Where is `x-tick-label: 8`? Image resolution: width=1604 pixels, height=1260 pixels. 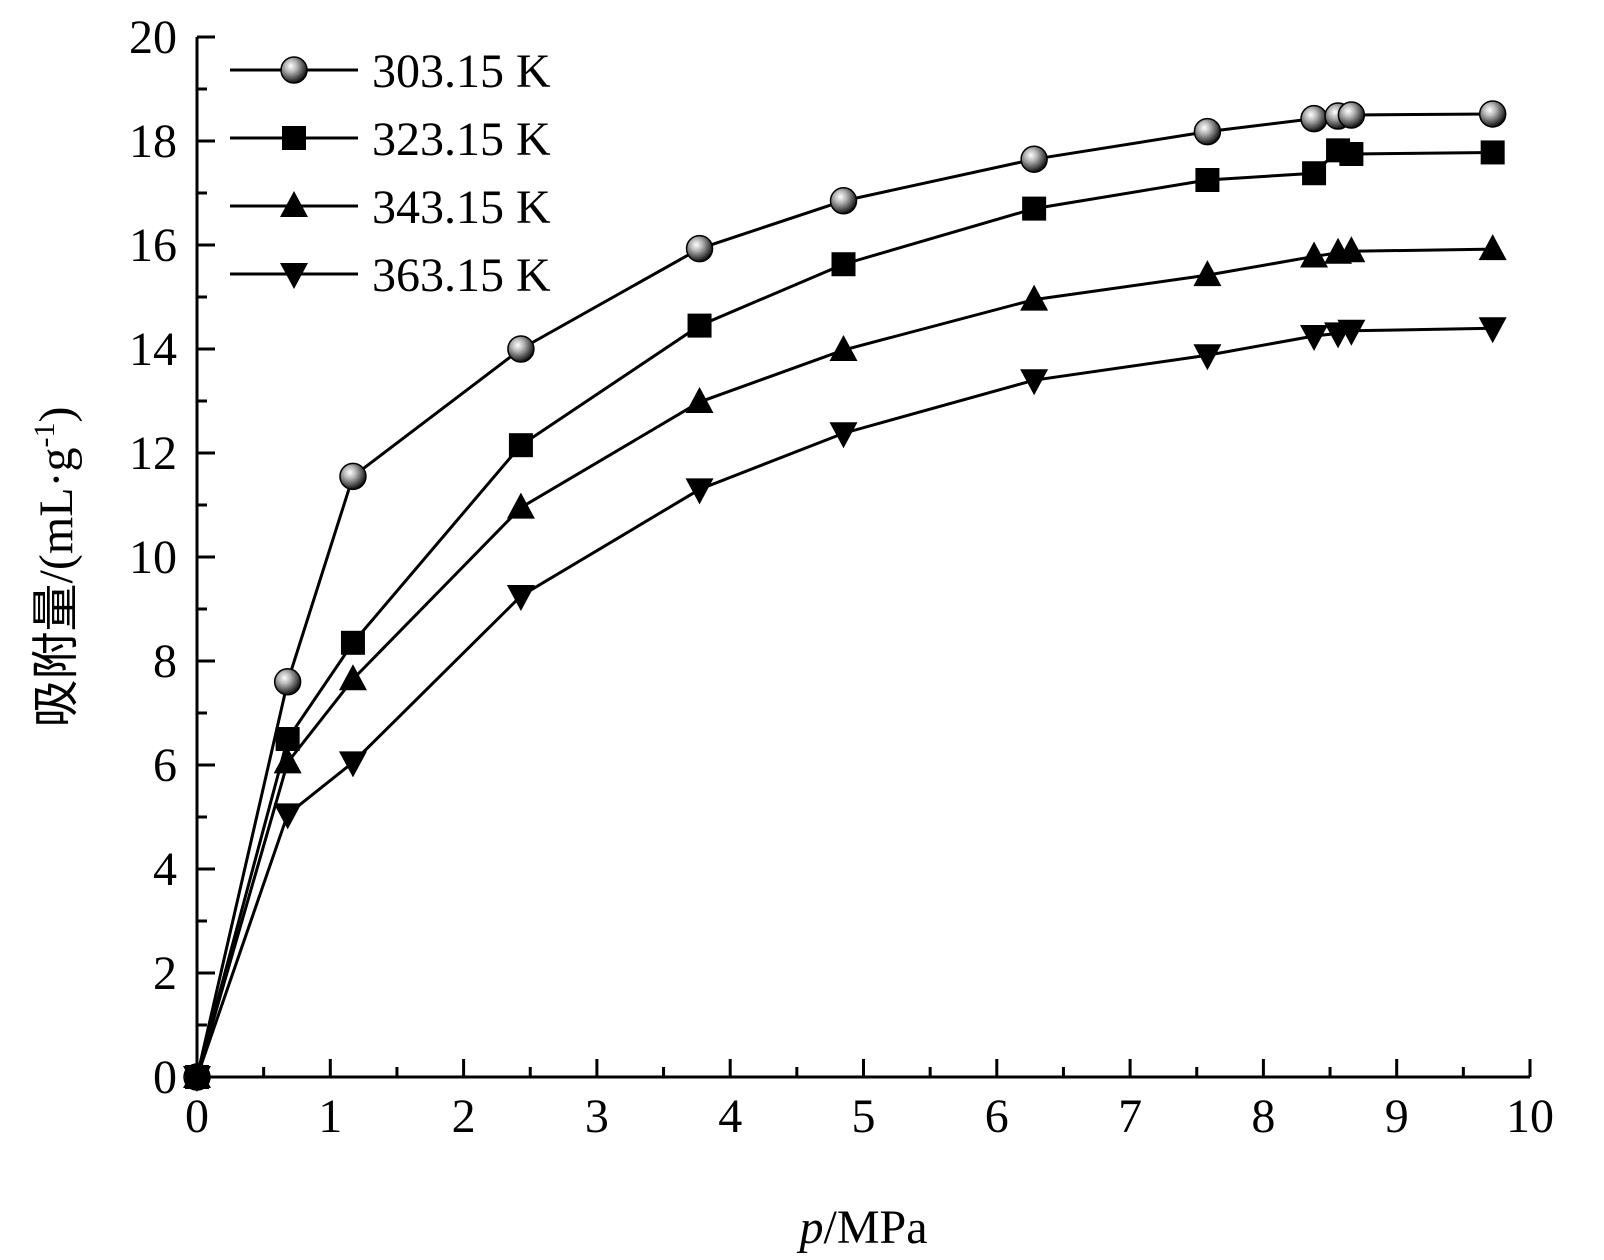 x-tick-label: 8 is located at coordinates (1263, 1116).